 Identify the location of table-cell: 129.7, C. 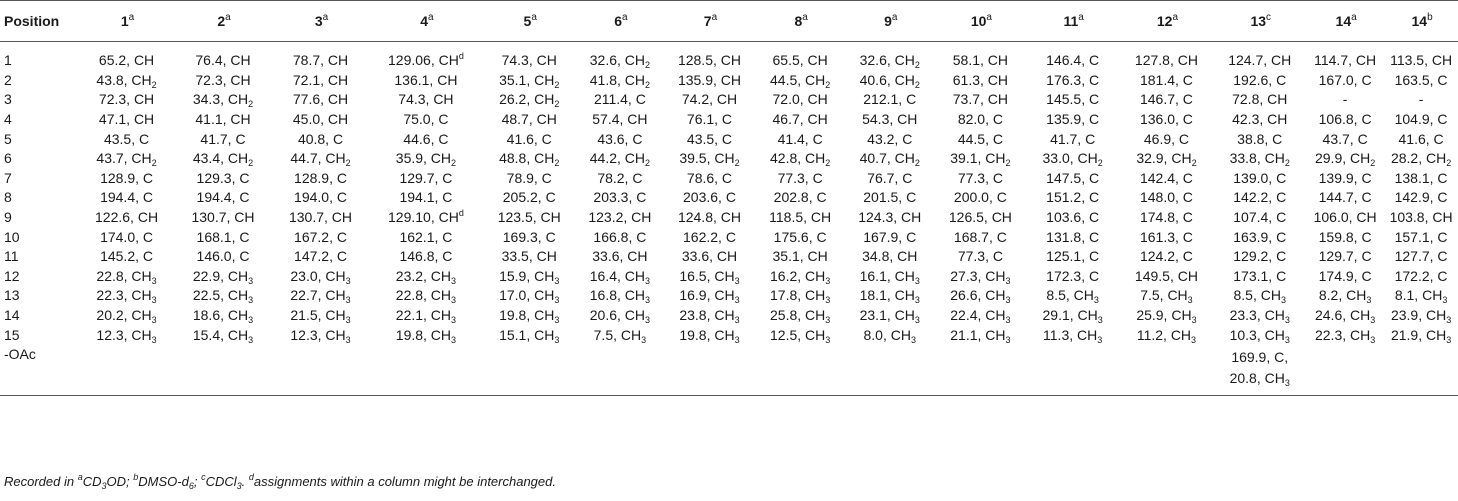
(426, 177).